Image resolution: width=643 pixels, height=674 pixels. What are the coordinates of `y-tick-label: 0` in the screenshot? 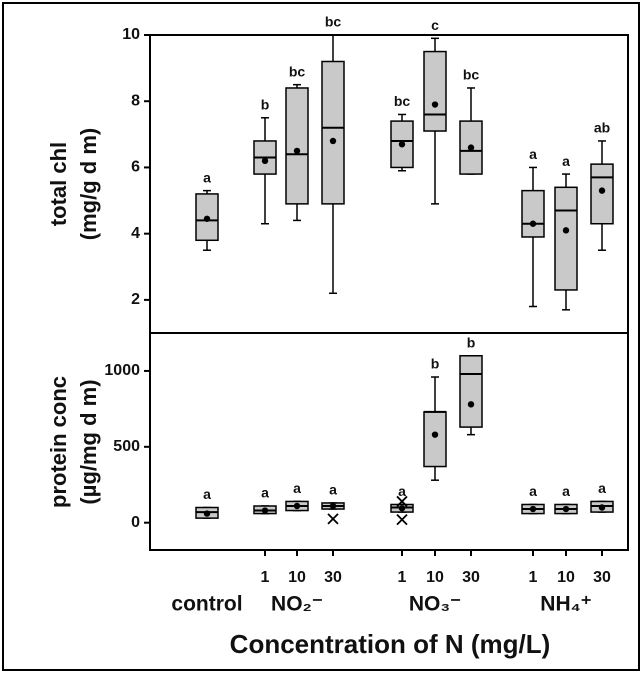 It's located at (135, 522).